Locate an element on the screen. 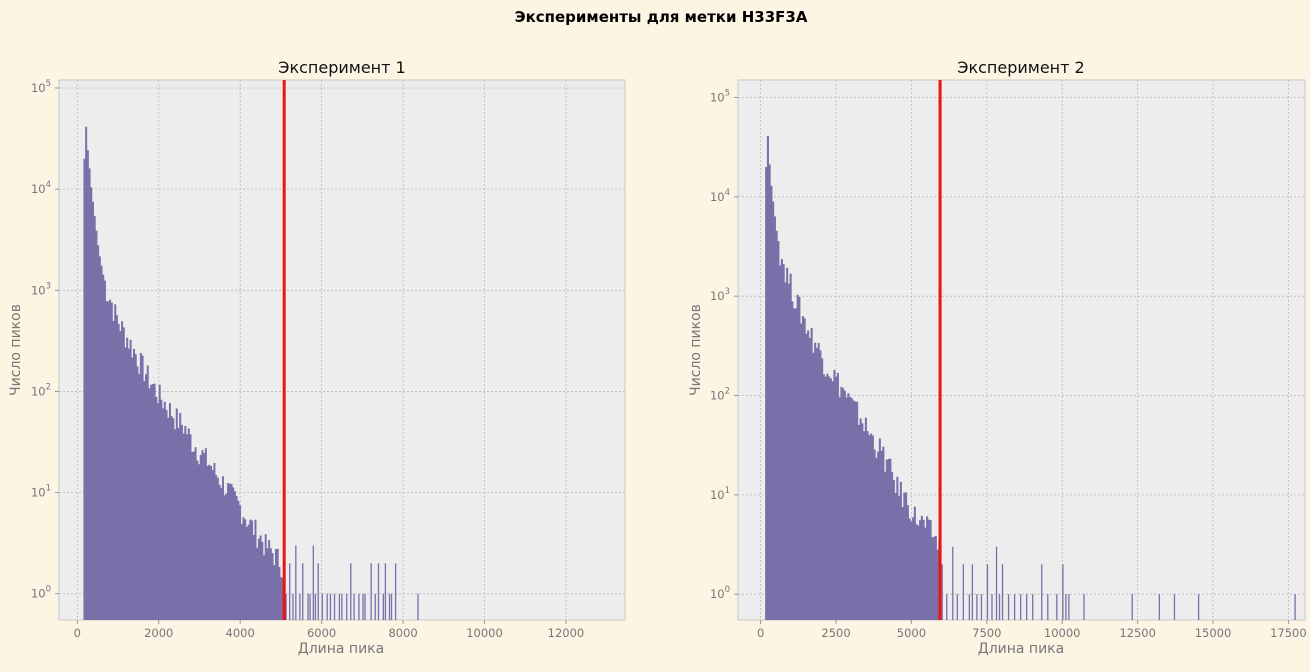 Image resolution: width=1310 pixels, height=672 pixels. x-tick-label: 17500 is located at coordinates (1288, 633).